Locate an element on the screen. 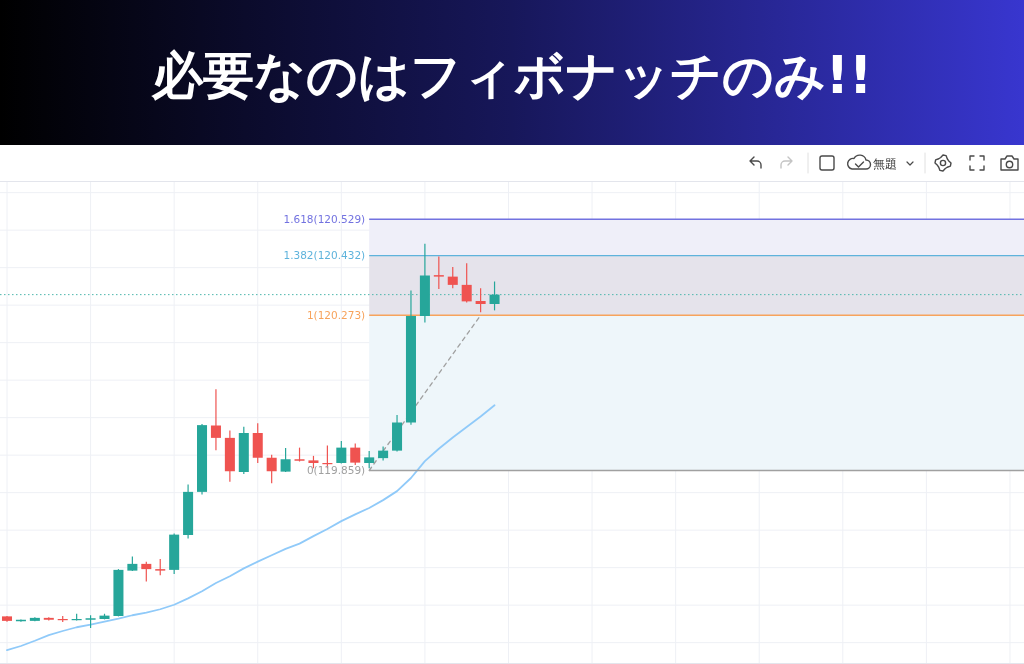  title: 必要なのはフィボナッチのみ!! is located at coordinates (512, 75).